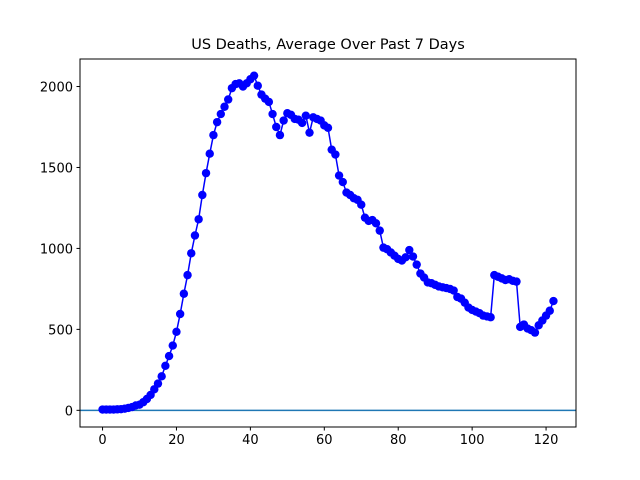  Describe the element at coordinates (398, 440) in the screenshot. I see `x-tick-label: 80` at that location.